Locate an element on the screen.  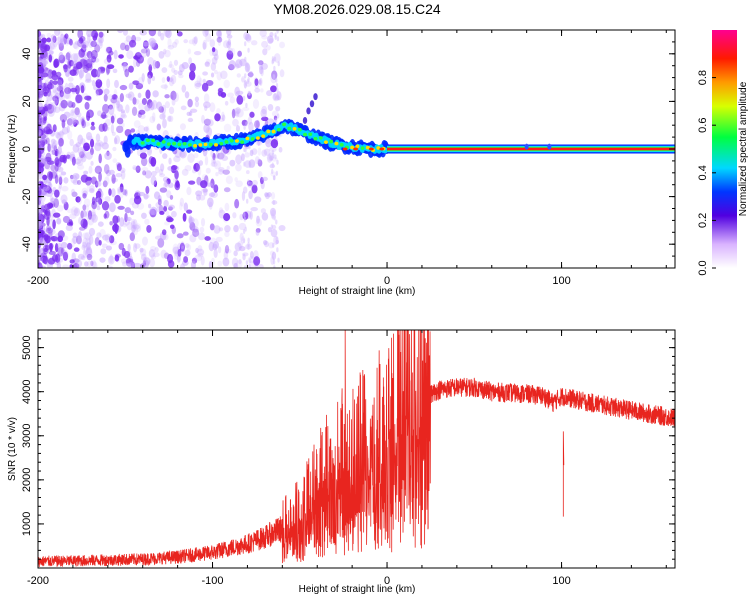
y-tick-label: 4000 is located at coordinates (27, 391).